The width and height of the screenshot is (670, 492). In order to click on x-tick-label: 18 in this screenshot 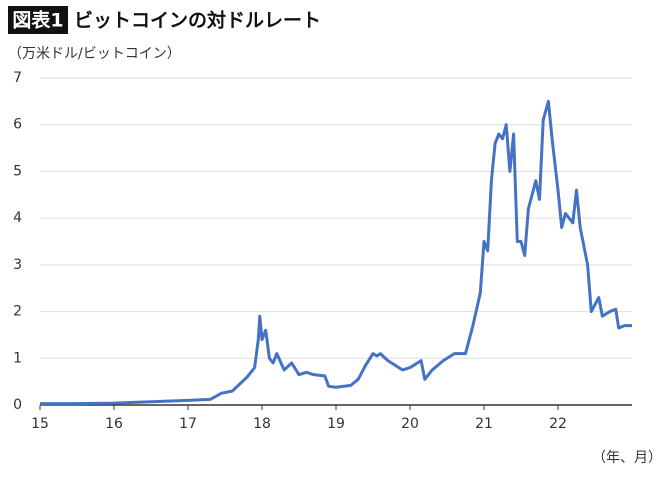, I will do `click(262, 424)`.